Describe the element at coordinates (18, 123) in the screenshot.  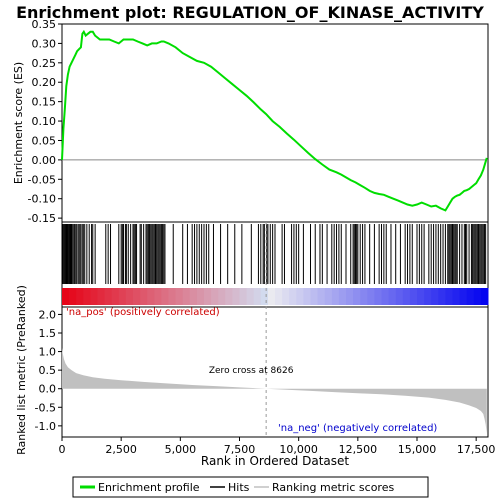
I see `es-ylabel: Enrichment score (ES)` at that location.